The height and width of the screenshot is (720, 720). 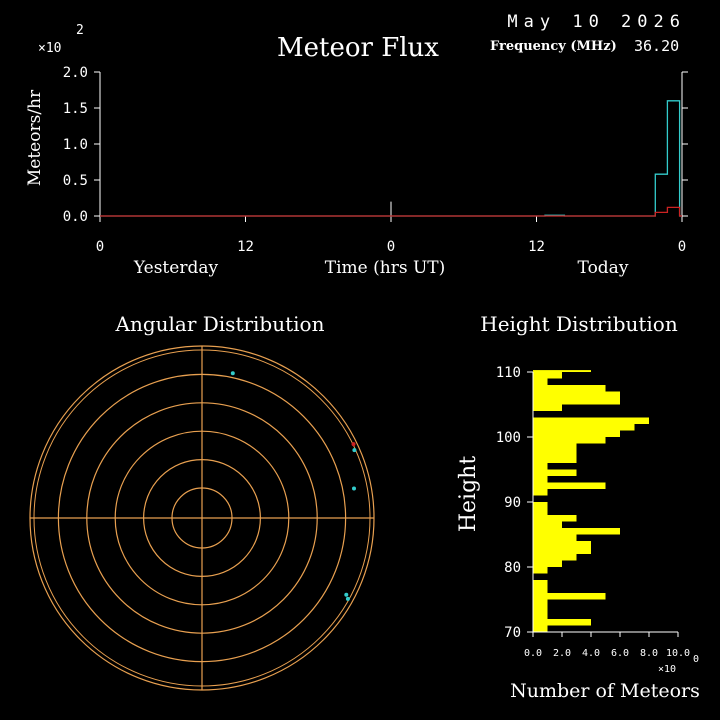 What do you see at coordinates (75, 145) in the screenshot?
I see `flux-y-tick-label: 1.0` at bounding box center [75, 145].